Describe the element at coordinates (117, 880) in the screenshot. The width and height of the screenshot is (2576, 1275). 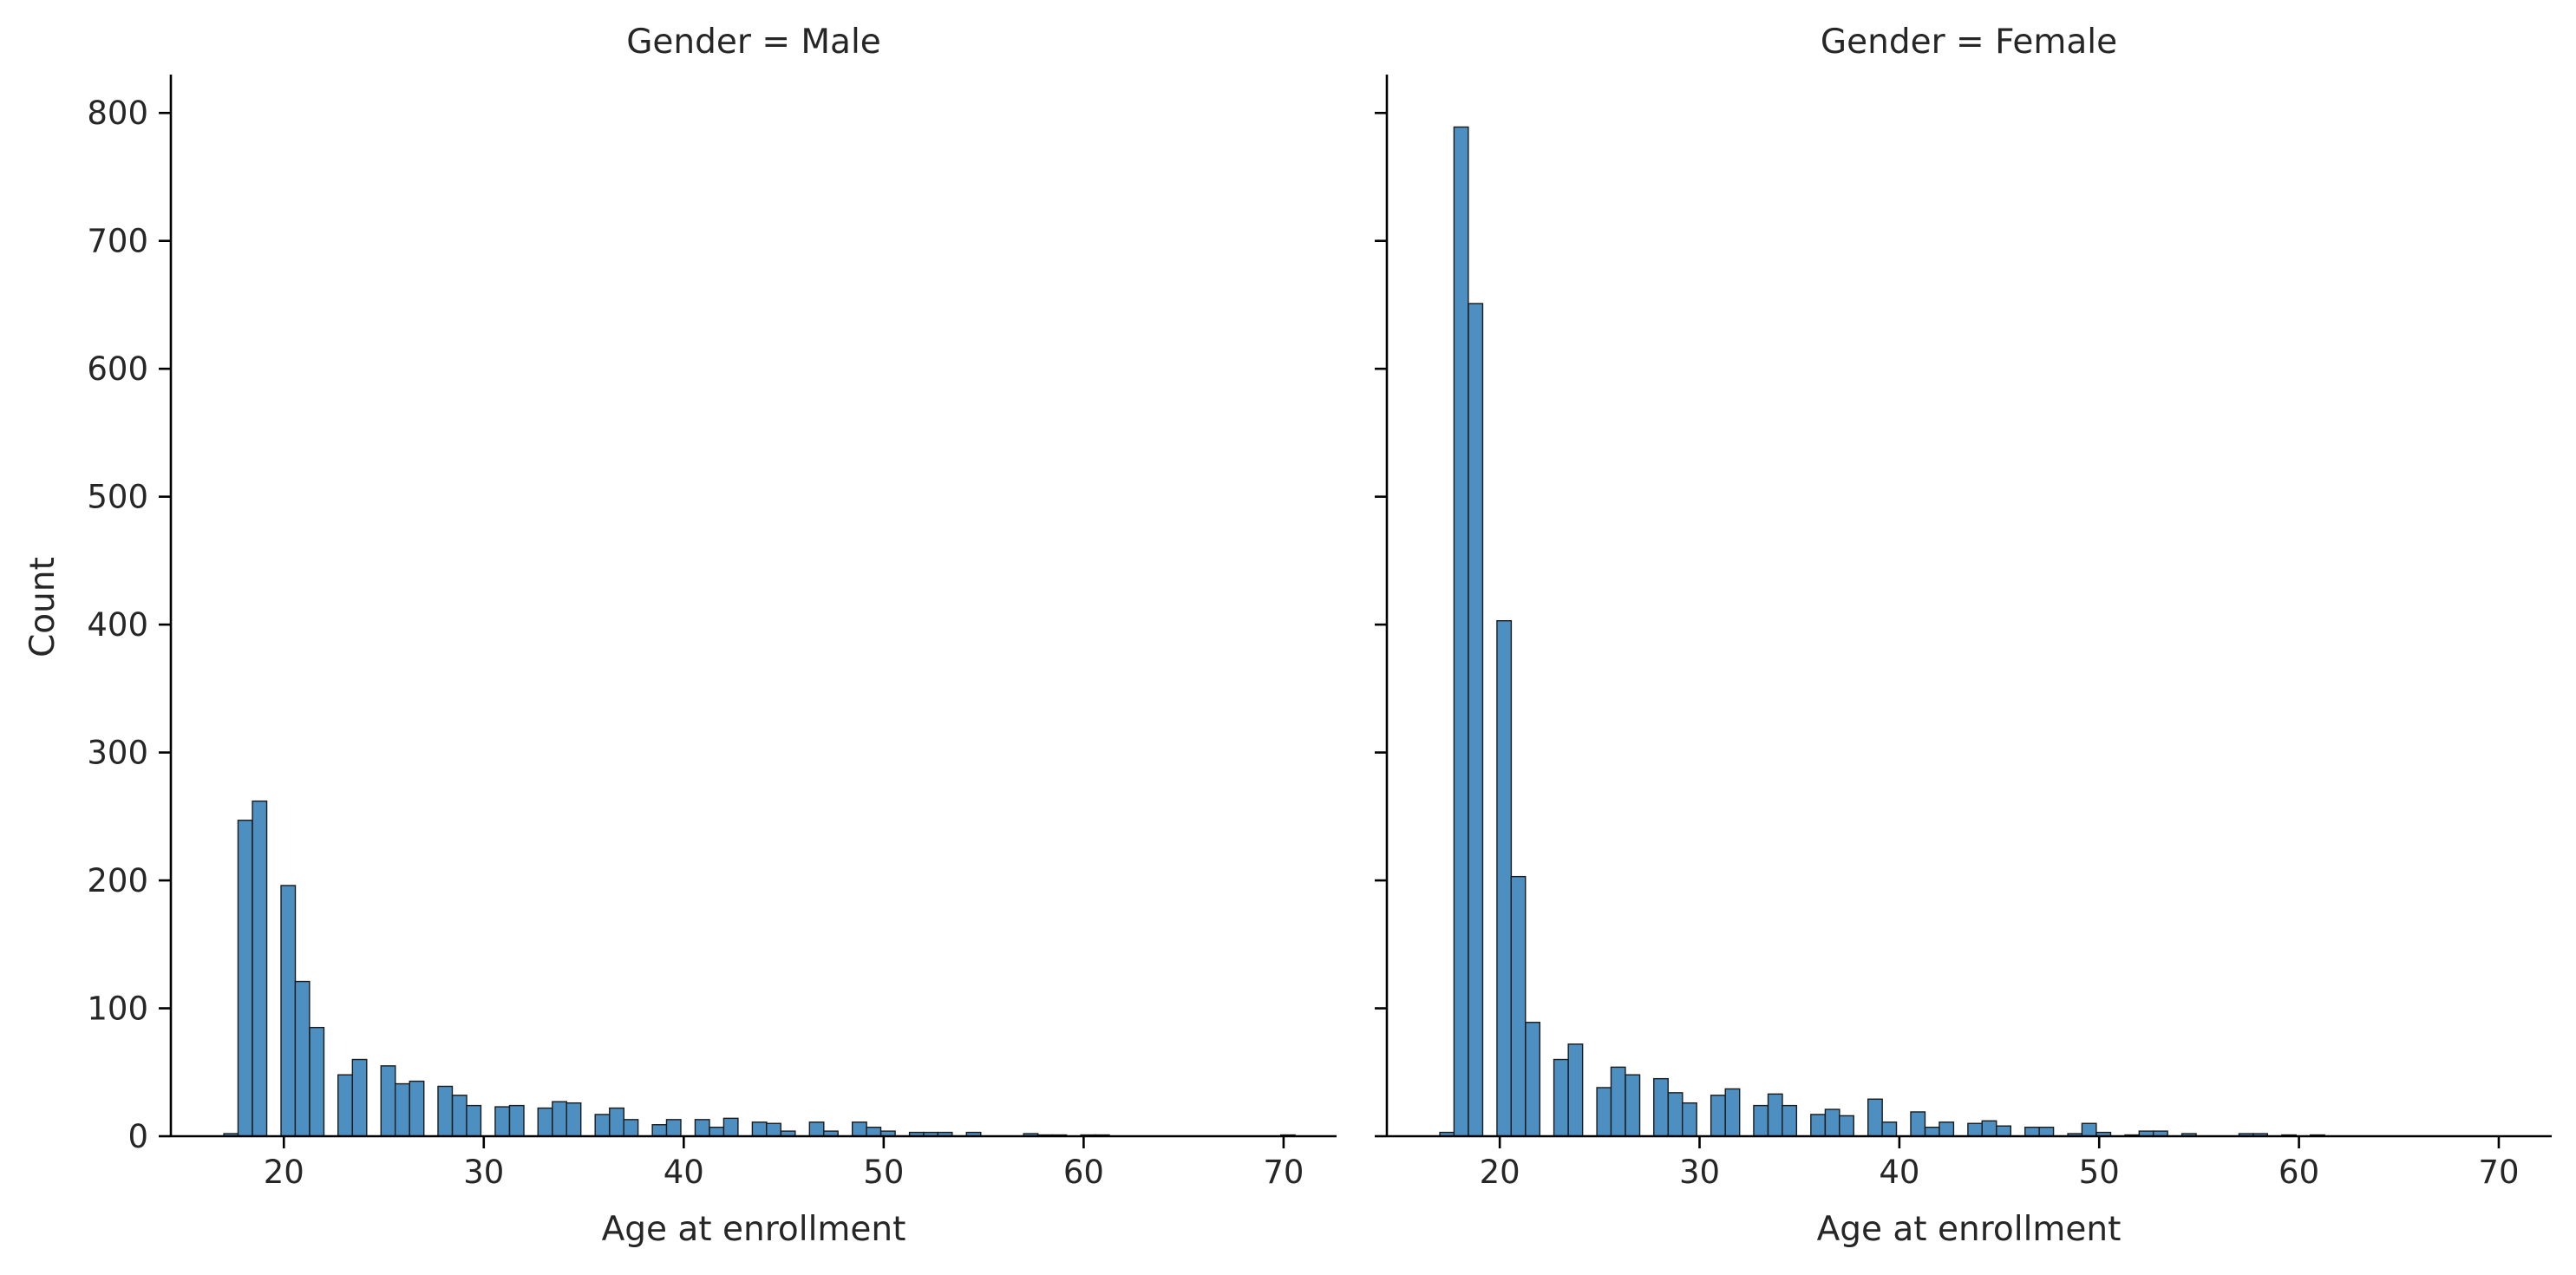
I see `y-tick-label-male: 200` at that location.